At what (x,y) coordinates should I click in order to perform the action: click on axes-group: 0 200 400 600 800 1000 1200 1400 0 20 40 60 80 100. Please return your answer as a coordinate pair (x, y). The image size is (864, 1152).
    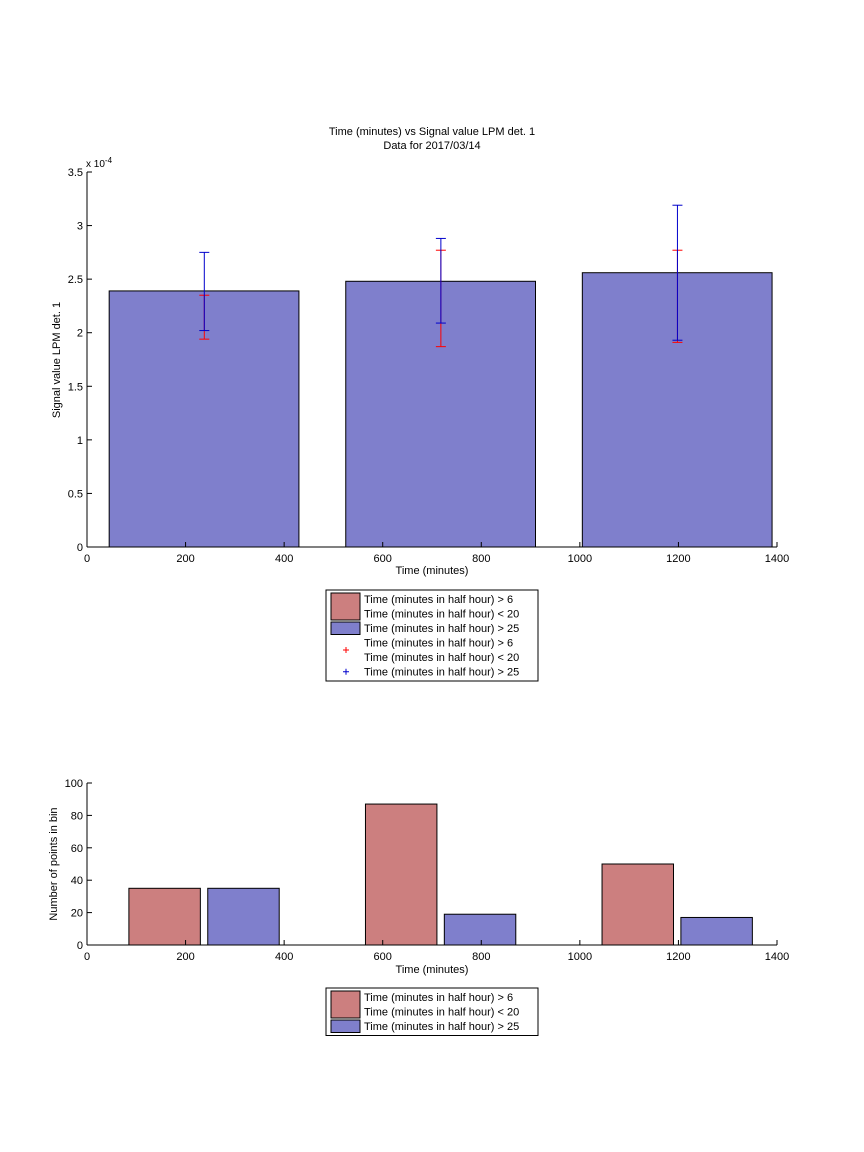
    Looking at the image, I should click on (427, 870).